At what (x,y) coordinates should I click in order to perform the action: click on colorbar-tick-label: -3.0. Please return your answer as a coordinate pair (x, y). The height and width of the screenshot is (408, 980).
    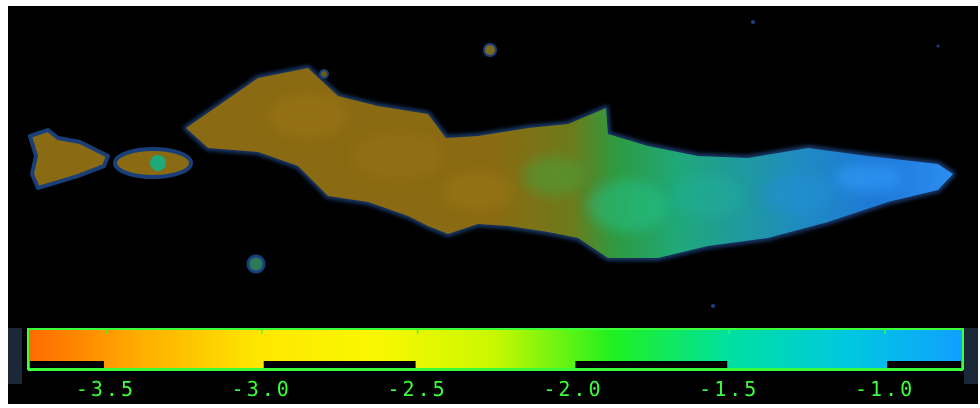
    Looking at the image, I should click on (262, 389).